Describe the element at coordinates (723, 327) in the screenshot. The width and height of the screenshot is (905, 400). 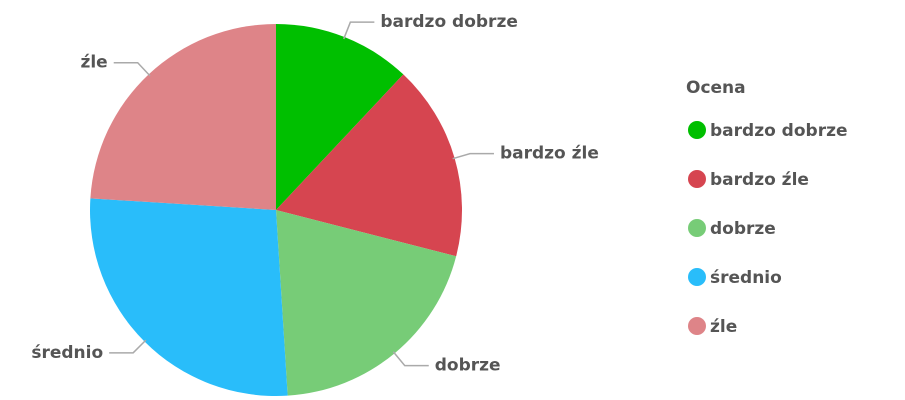
I see `legend-label: źle` at that location.